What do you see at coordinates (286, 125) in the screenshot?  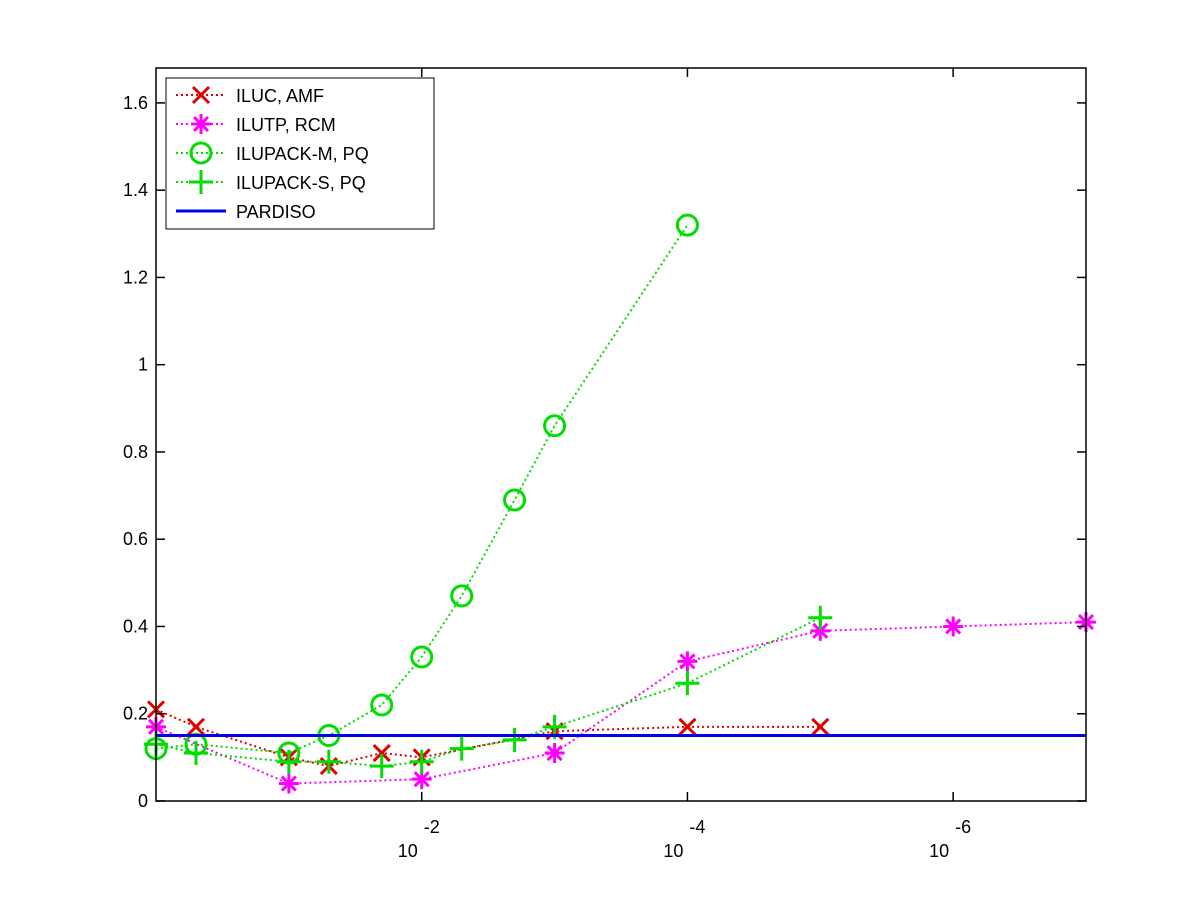 I see `legend-label: ILUTP, RCM` at bounding box center [286, 125].